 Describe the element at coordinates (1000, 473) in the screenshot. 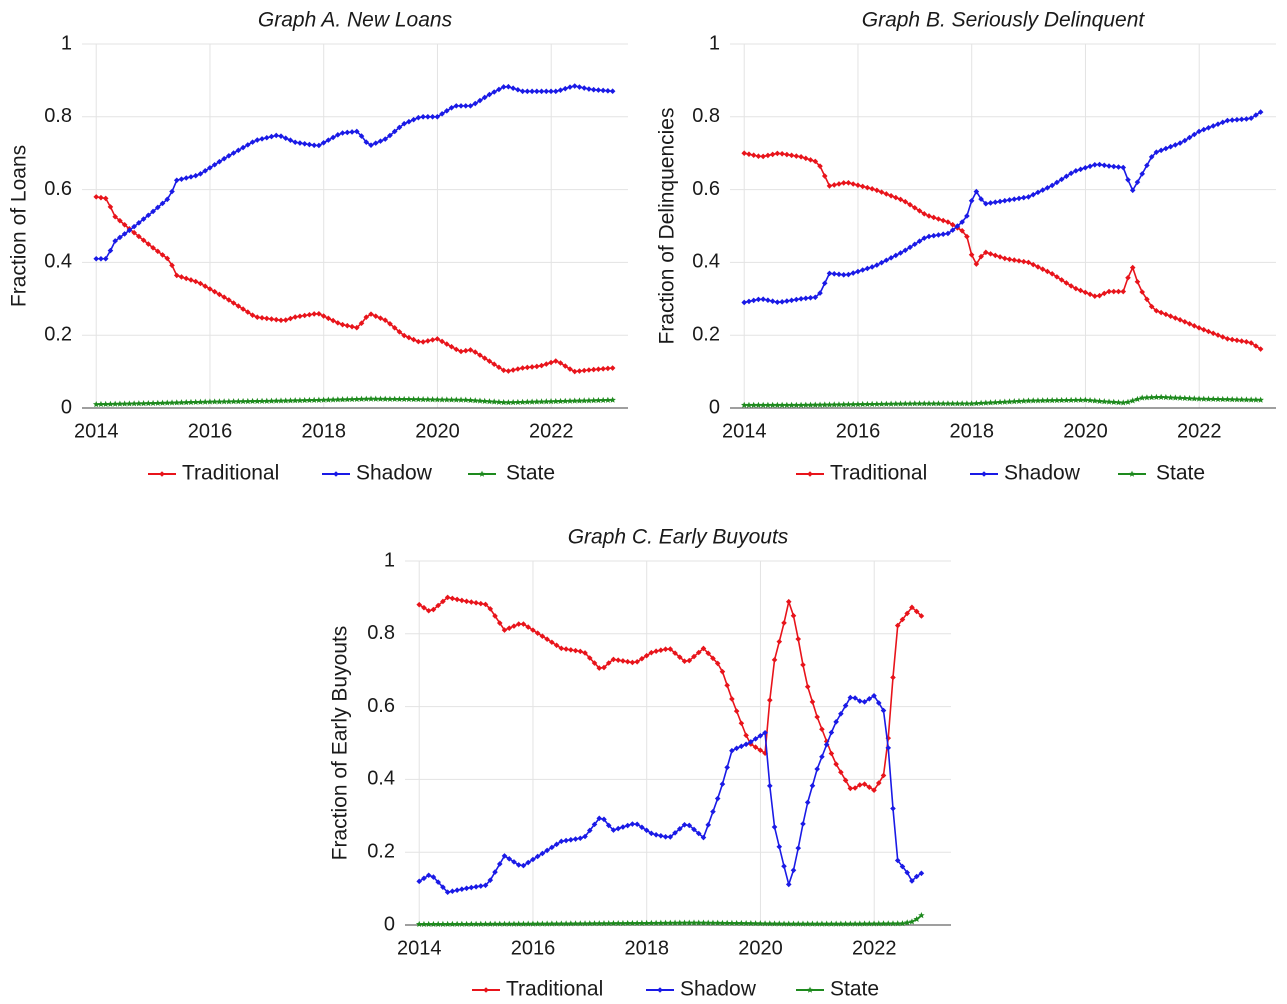

I see `legend: Traditional Shadow State` at that location.